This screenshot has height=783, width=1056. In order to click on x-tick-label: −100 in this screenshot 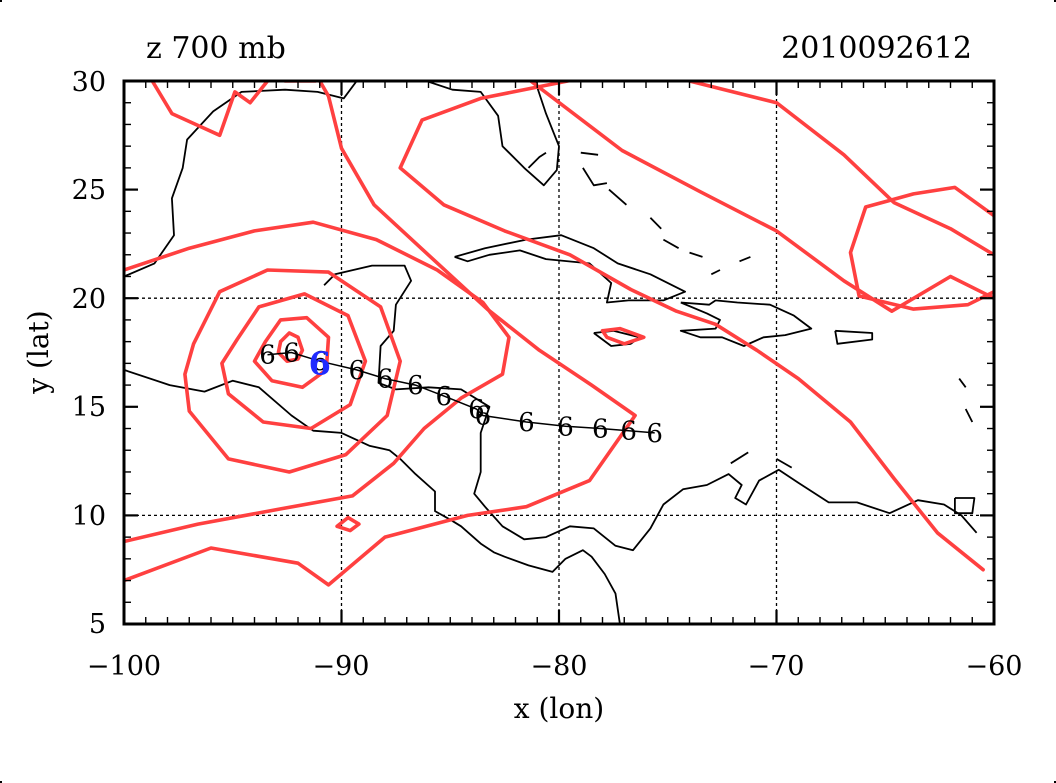, I will do `click(124, 666)`.